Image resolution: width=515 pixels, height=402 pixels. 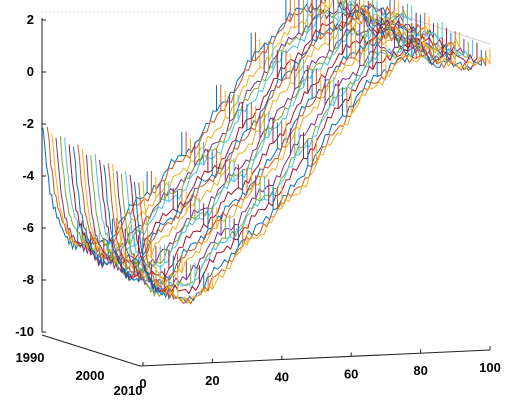 I want to click on z-tick-label: 0, so click(x=30, y=71).